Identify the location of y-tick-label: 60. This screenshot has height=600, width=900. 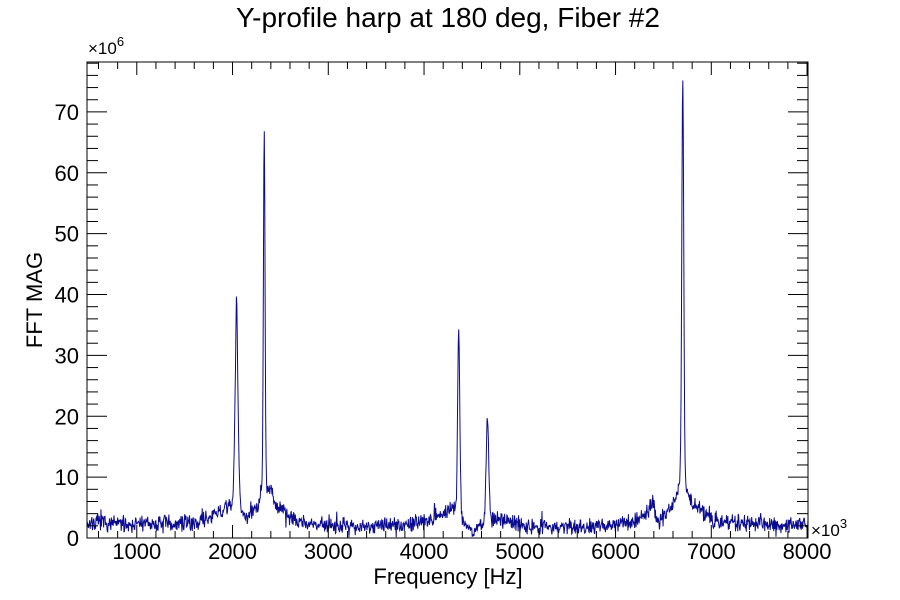
(67, 173).